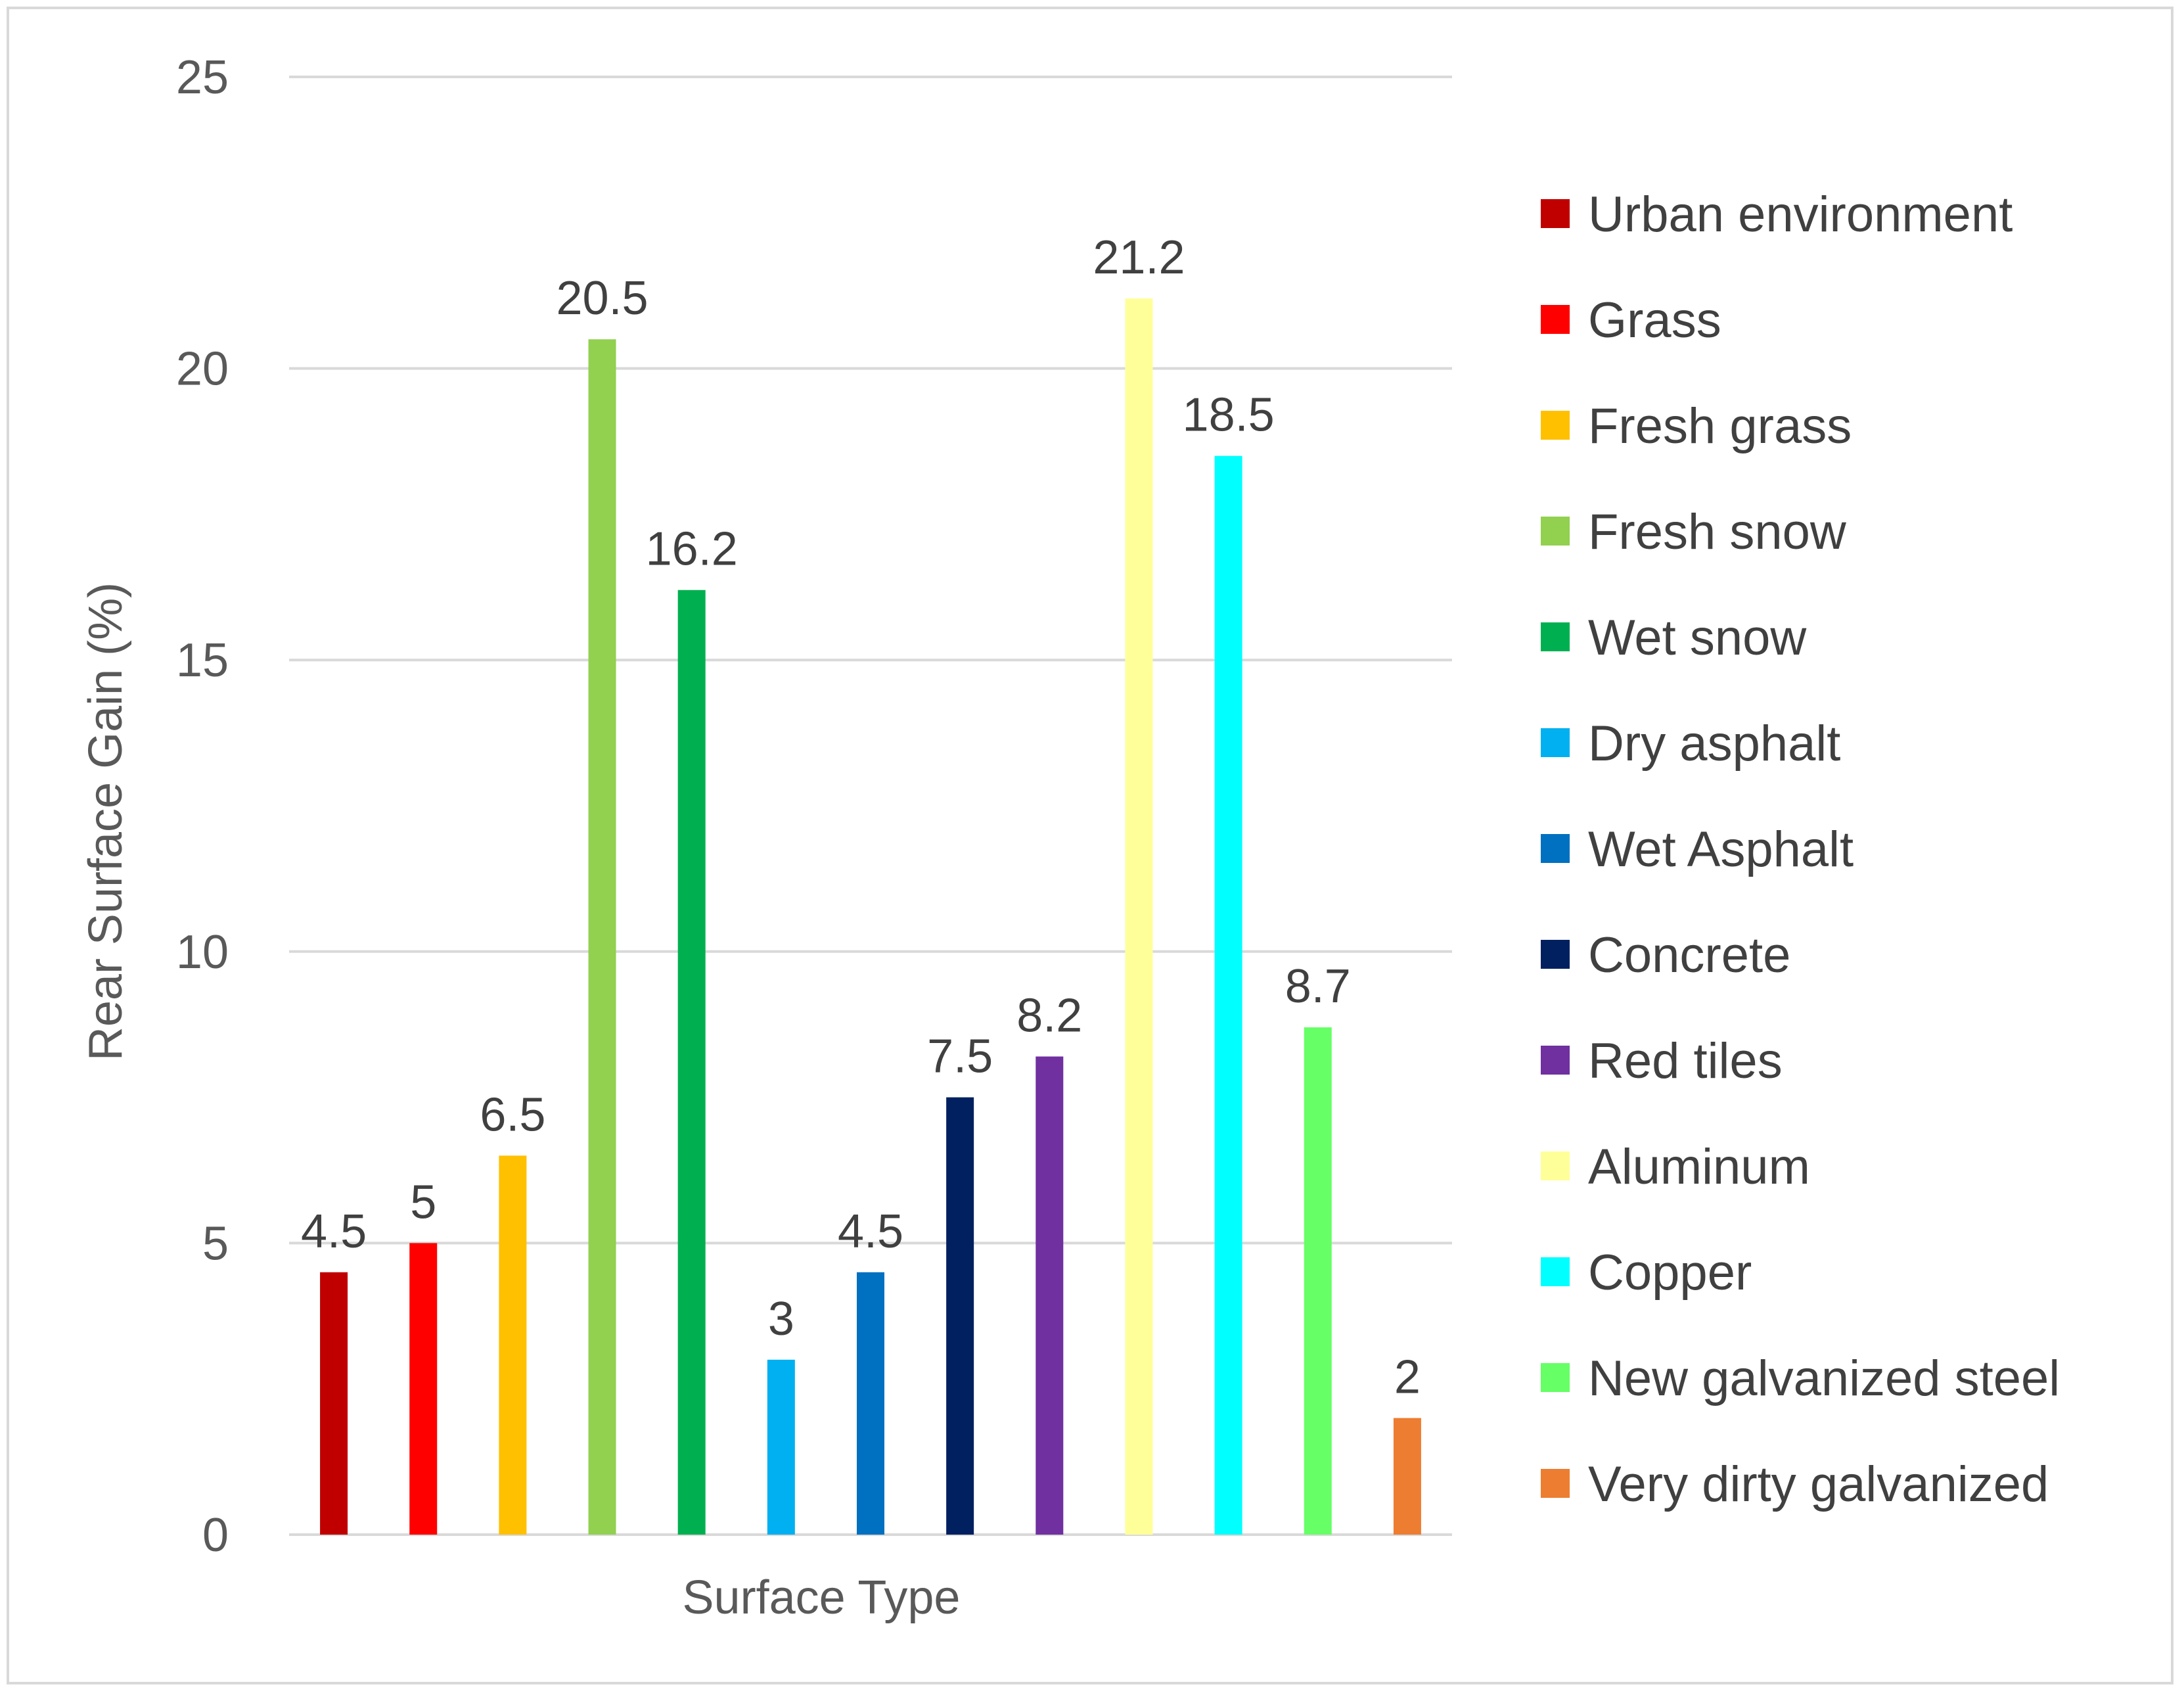  I want to click on legend-label-copper: Copper, so click(1670, 1273).